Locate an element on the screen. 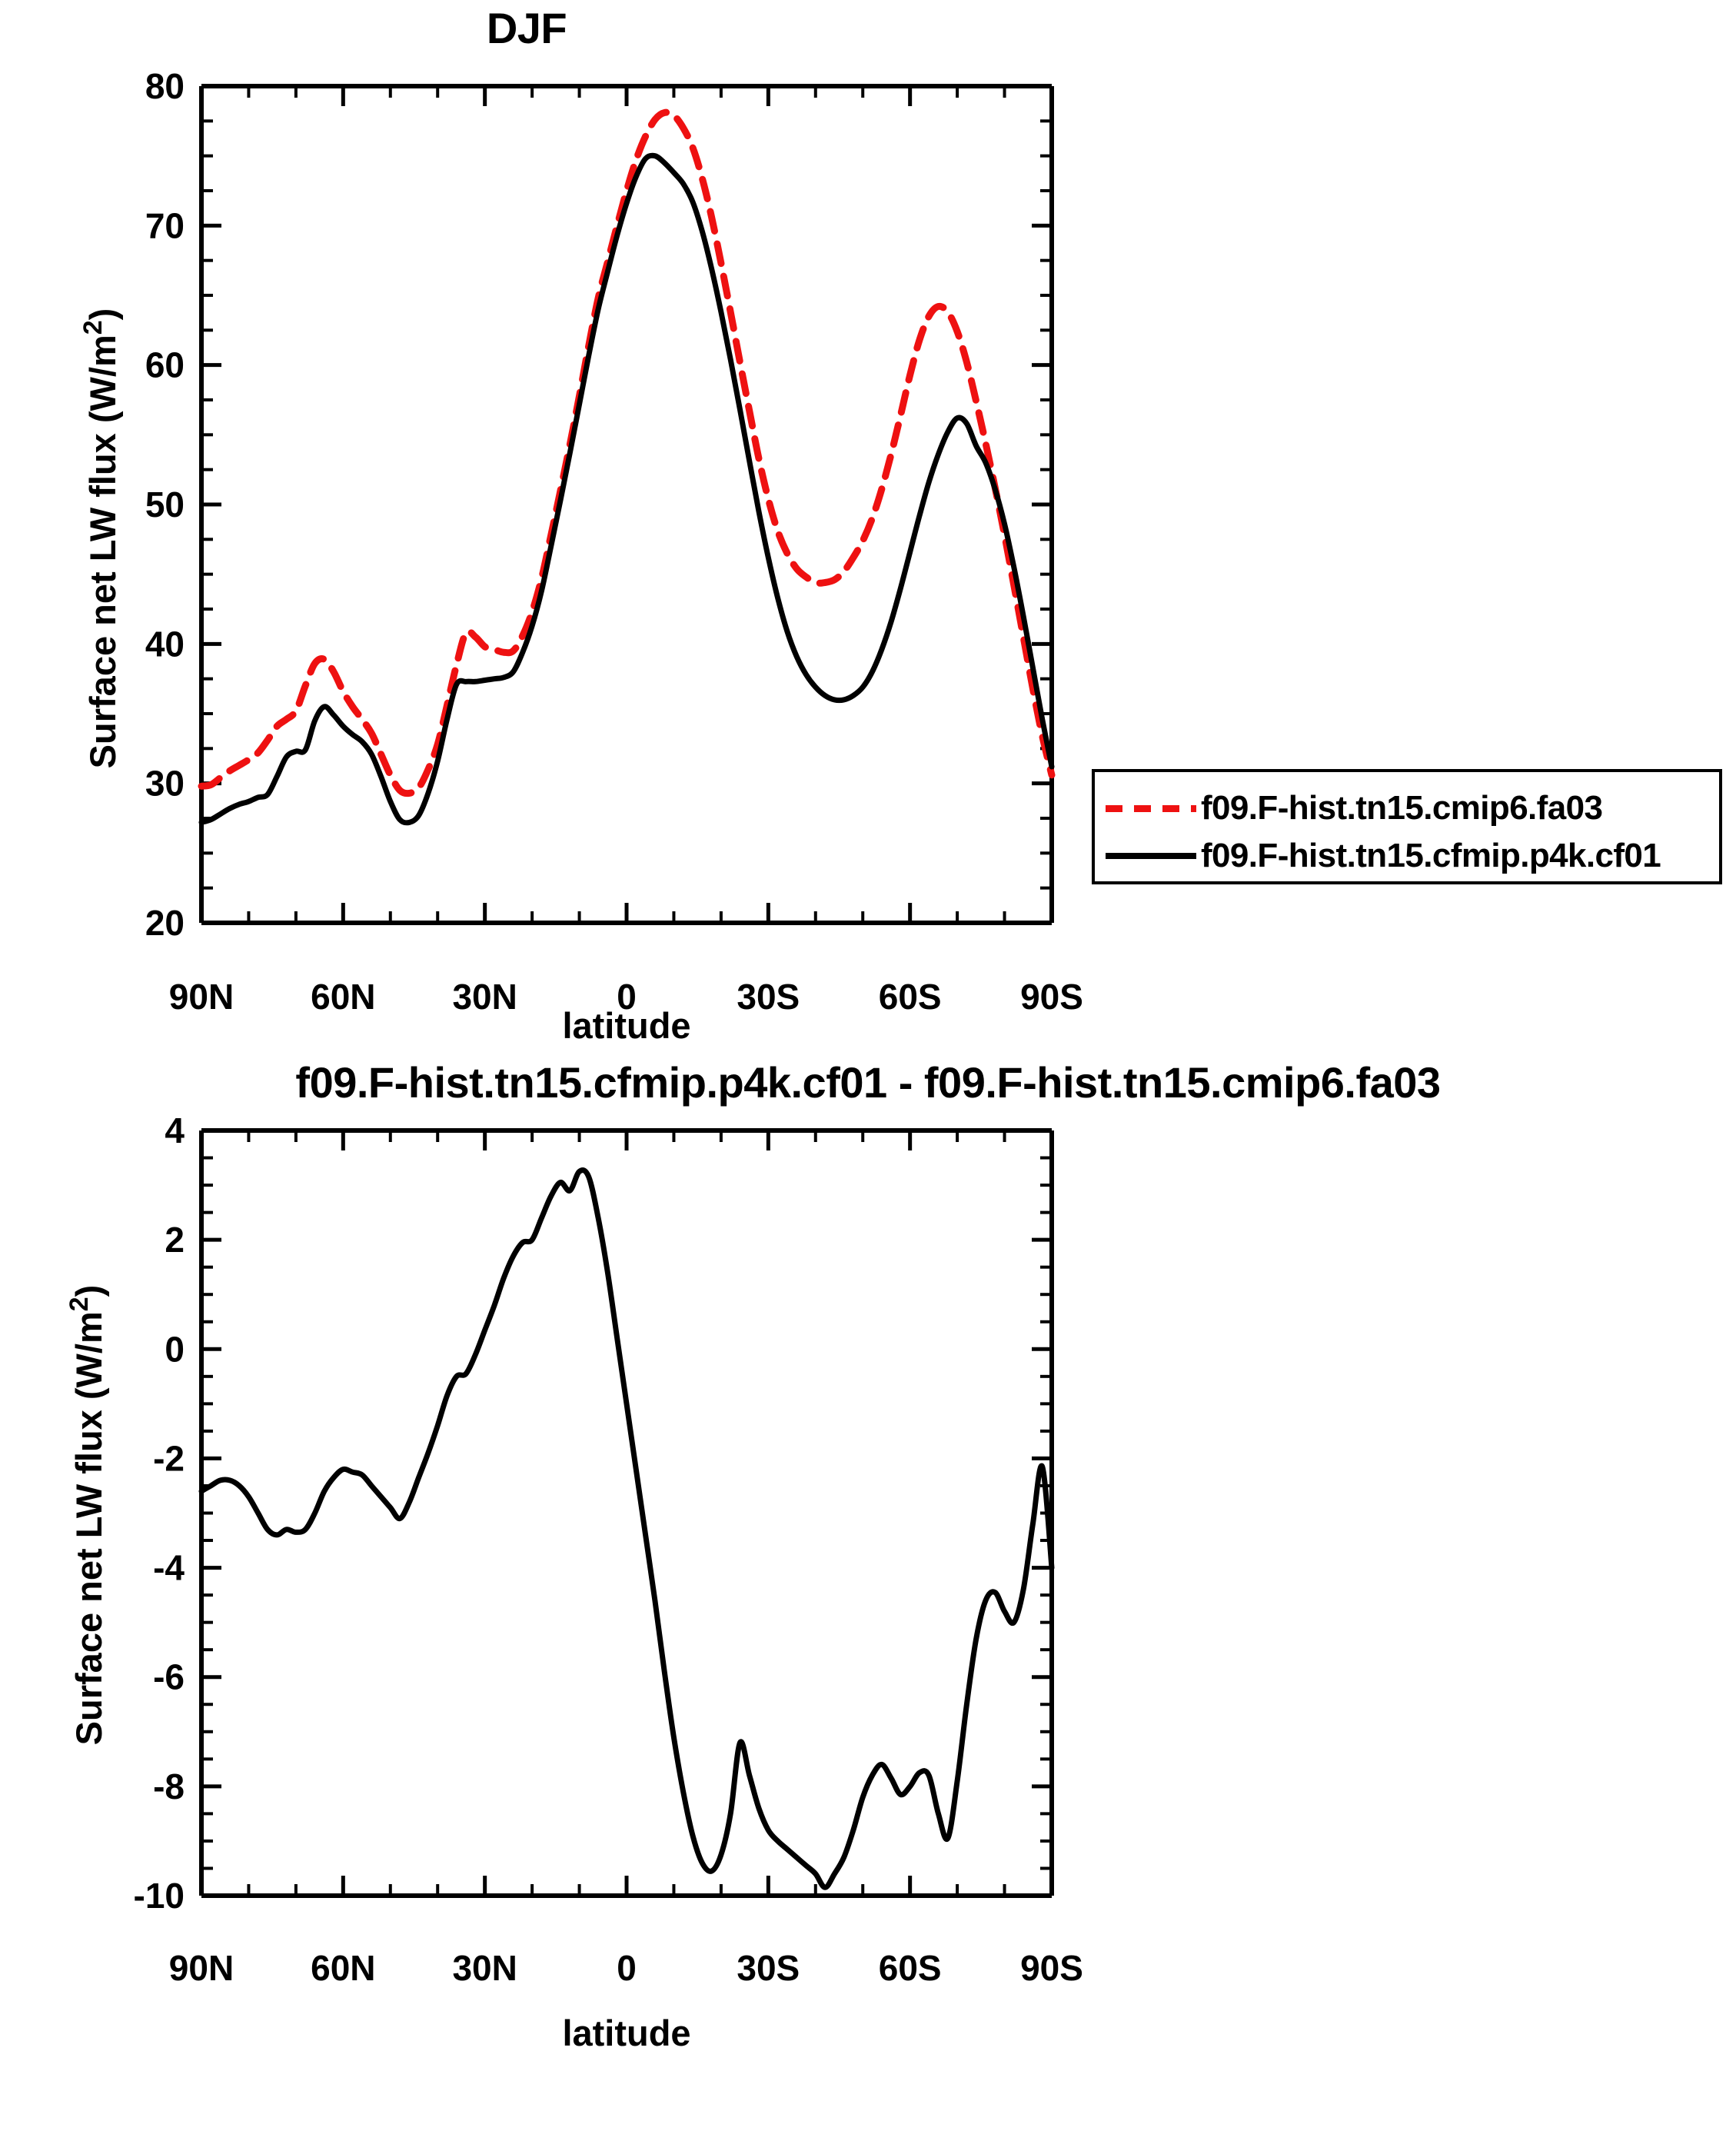 This screenshot has width=1736, height=2131. top-xlabel: latitude is located at coordinates (626, 1025).